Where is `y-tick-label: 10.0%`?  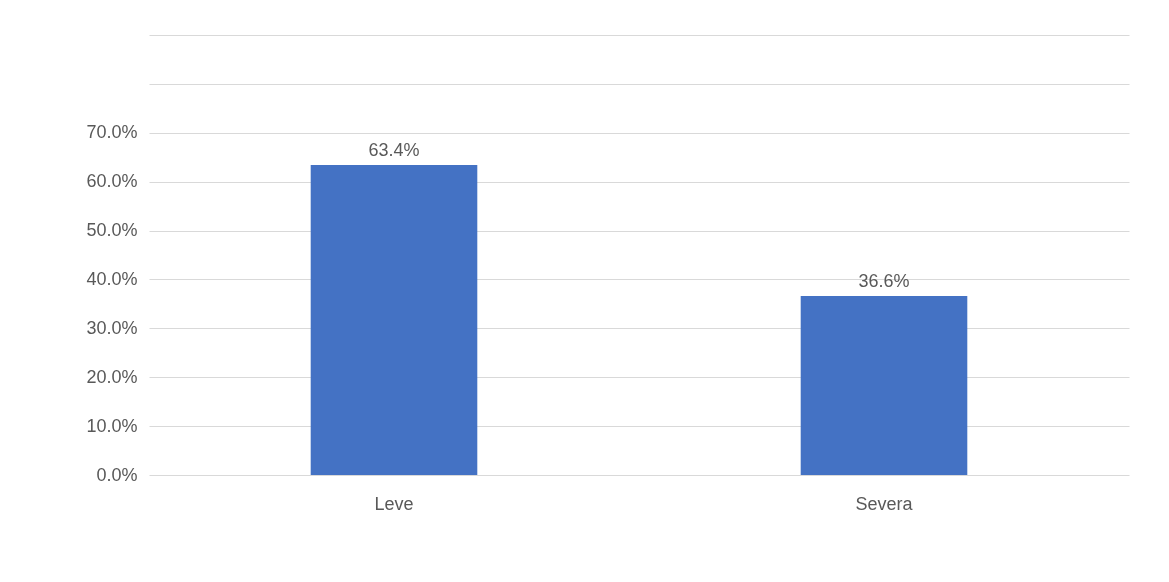
y-tick-label: 10.0% is located at coordinates (112, 425).